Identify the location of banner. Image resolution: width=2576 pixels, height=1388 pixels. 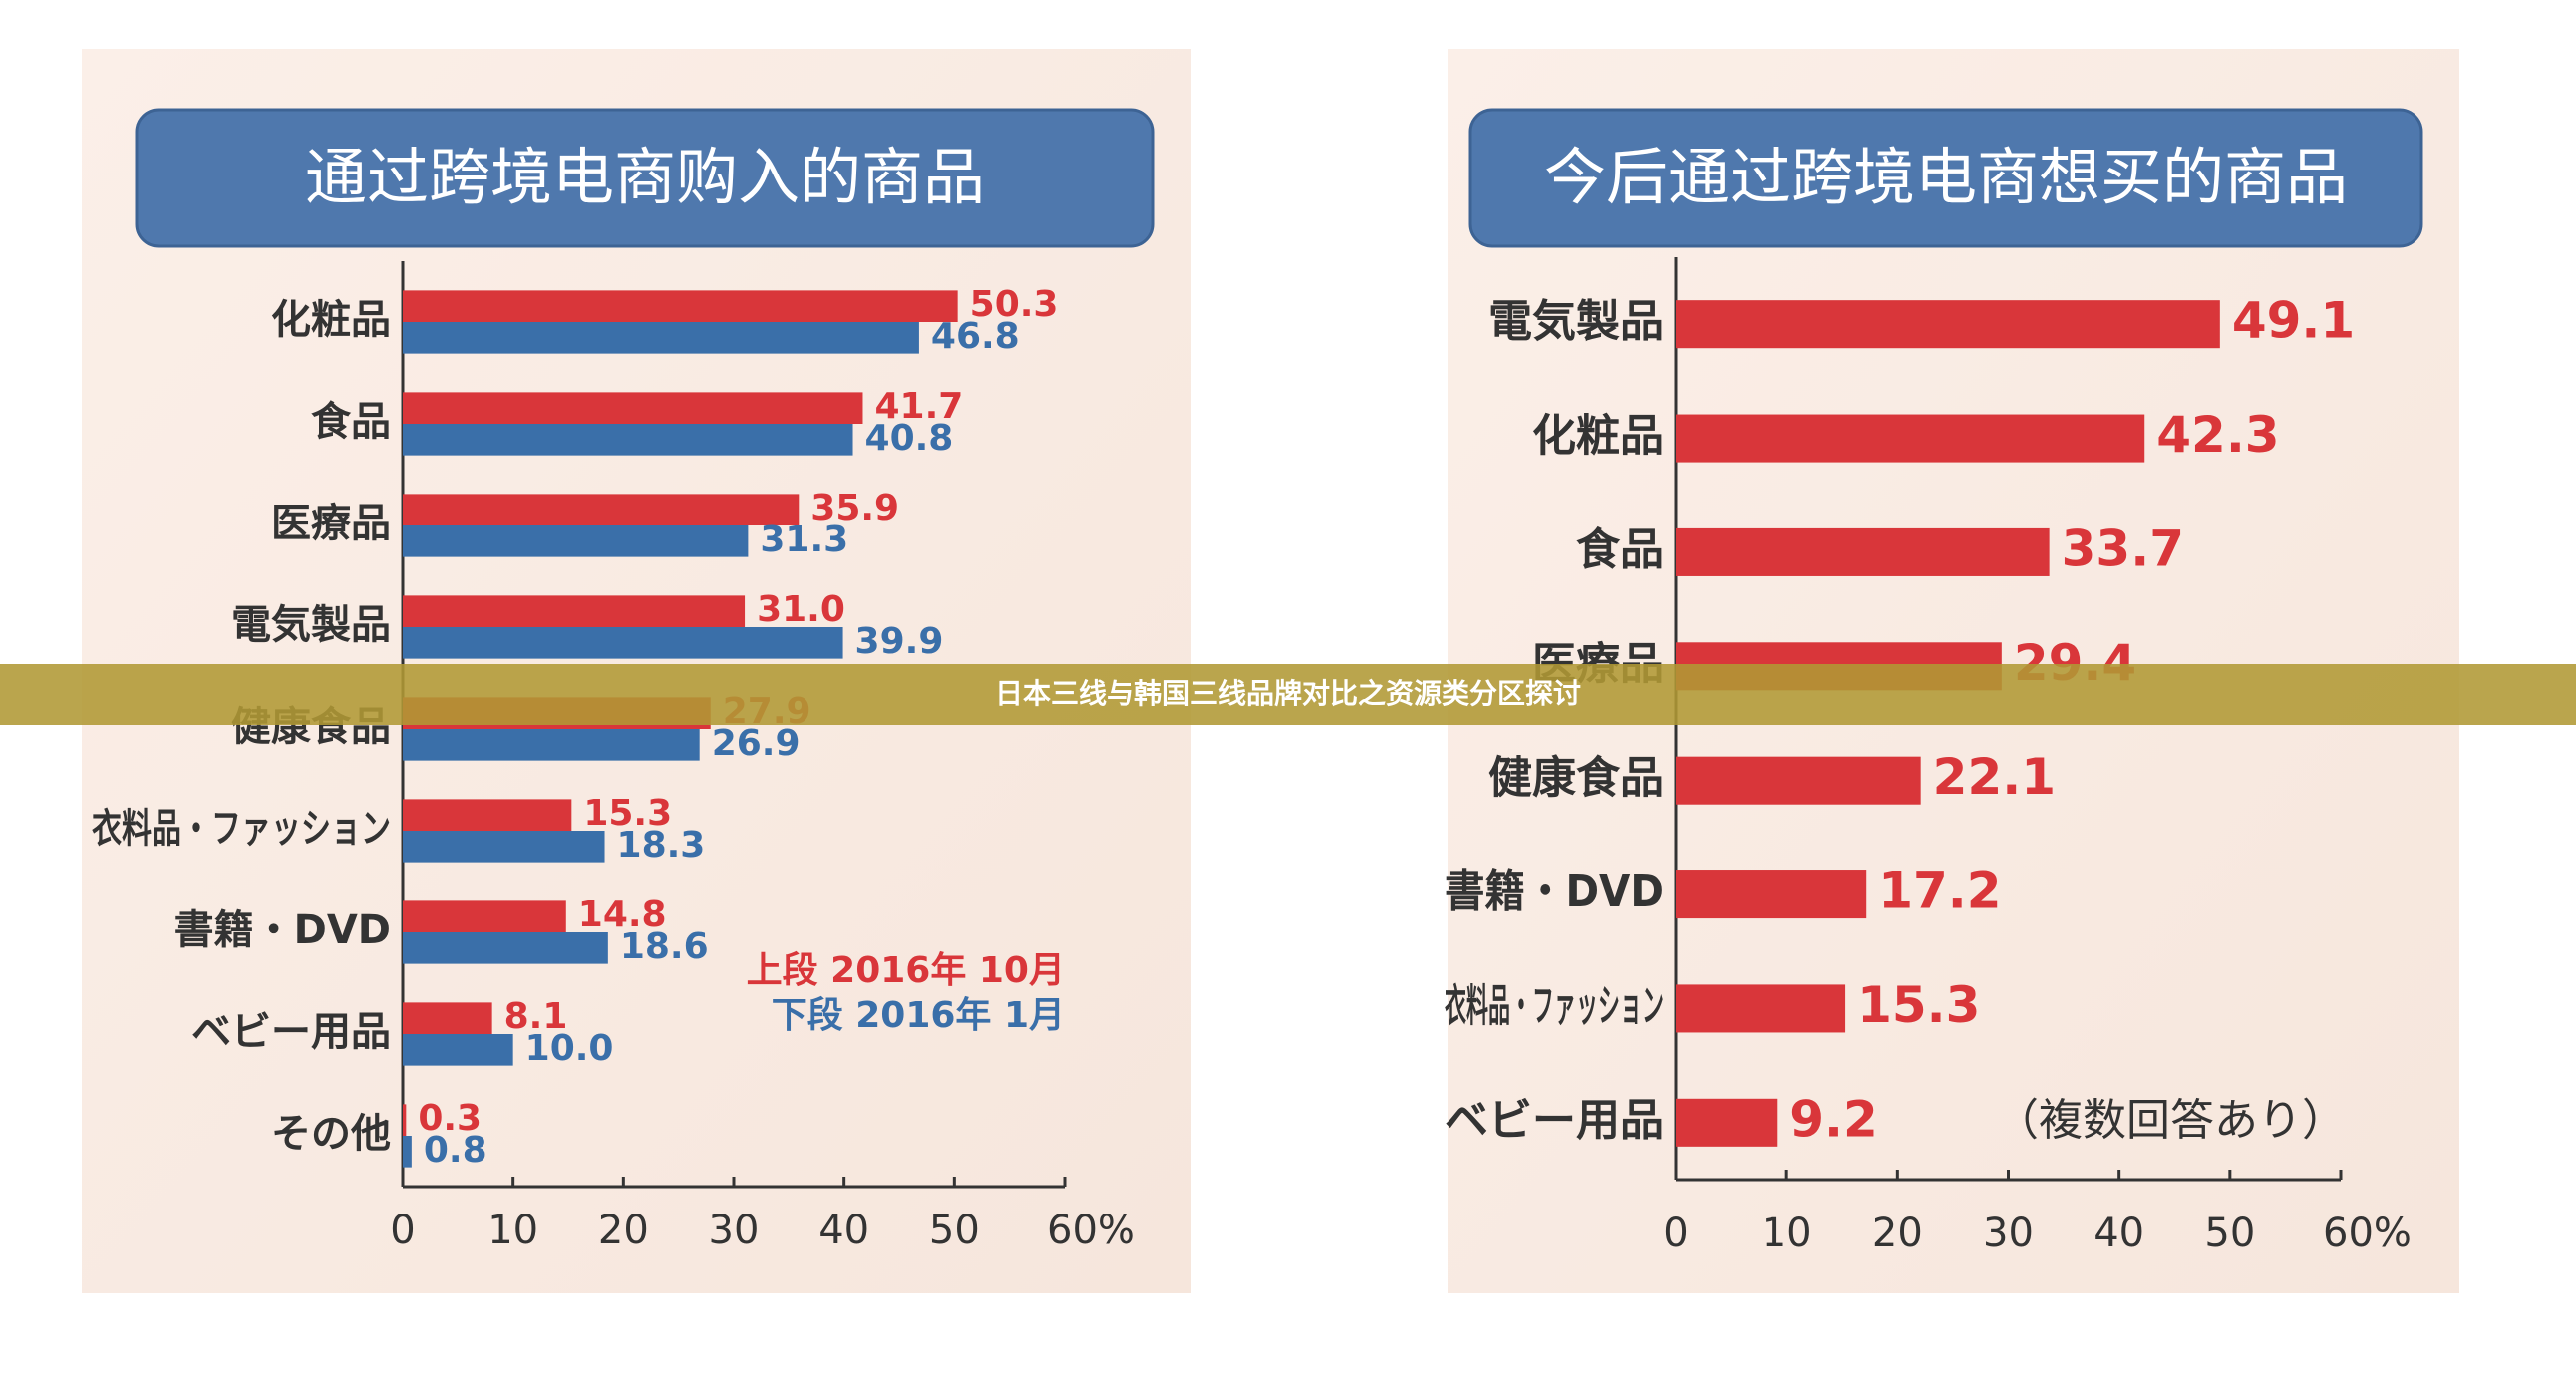
(1288, 694).